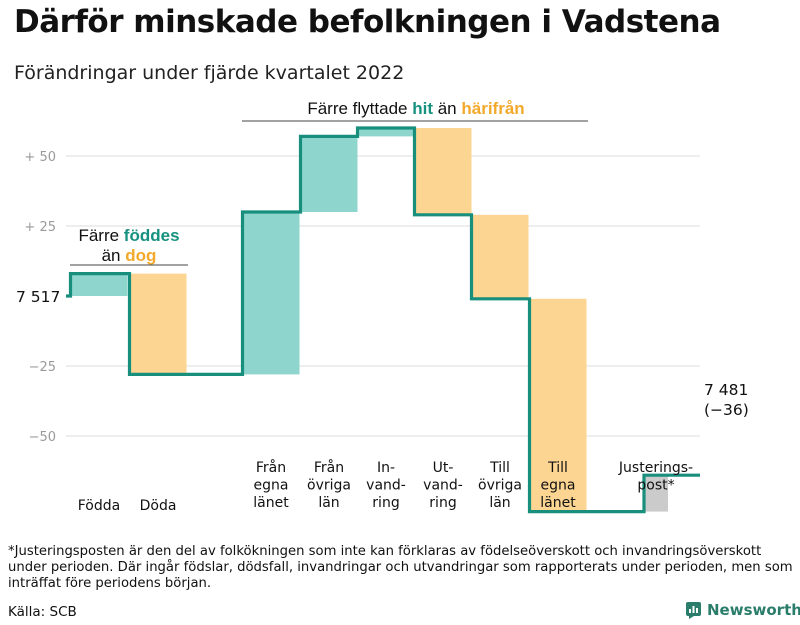  What do you see at coordinates (655, 468) in the screenshot?
I see `category-label: Justerings-` at bounding box center [655, 468].